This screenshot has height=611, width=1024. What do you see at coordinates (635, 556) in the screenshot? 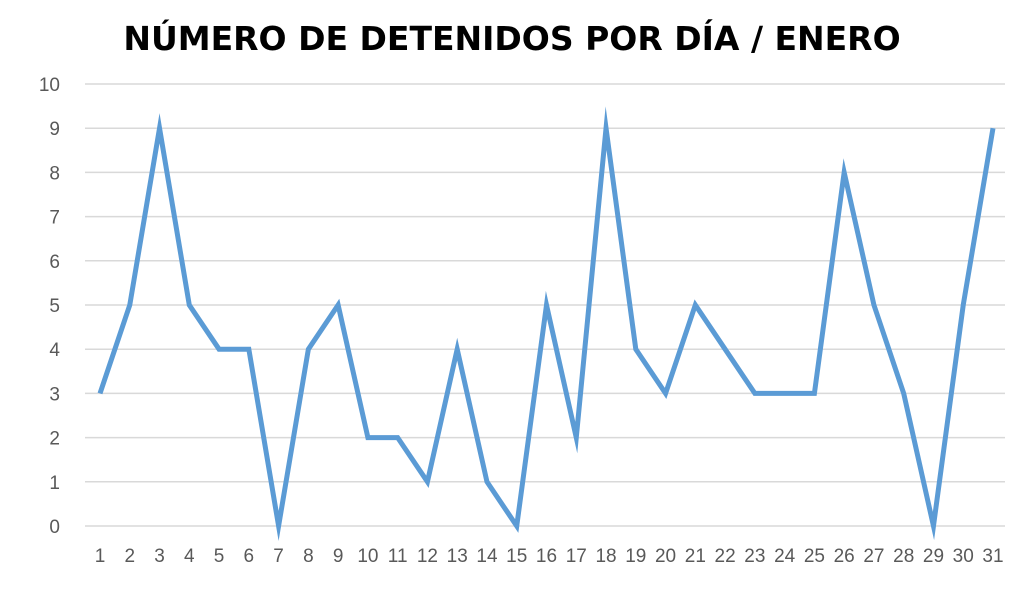
I see `x-tick-label: 19` at bounding box center [635, 556].